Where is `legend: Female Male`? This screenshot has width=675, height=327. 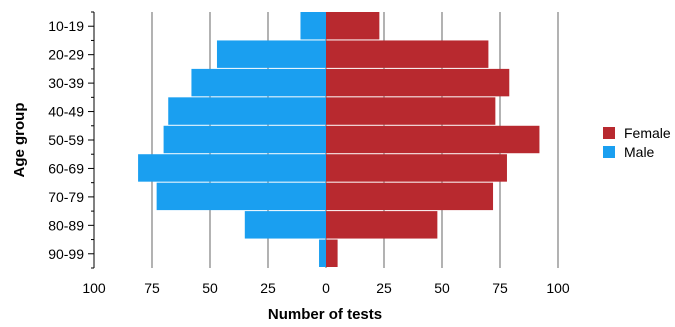 legend: Female Male is located at coordinates (637, 142).